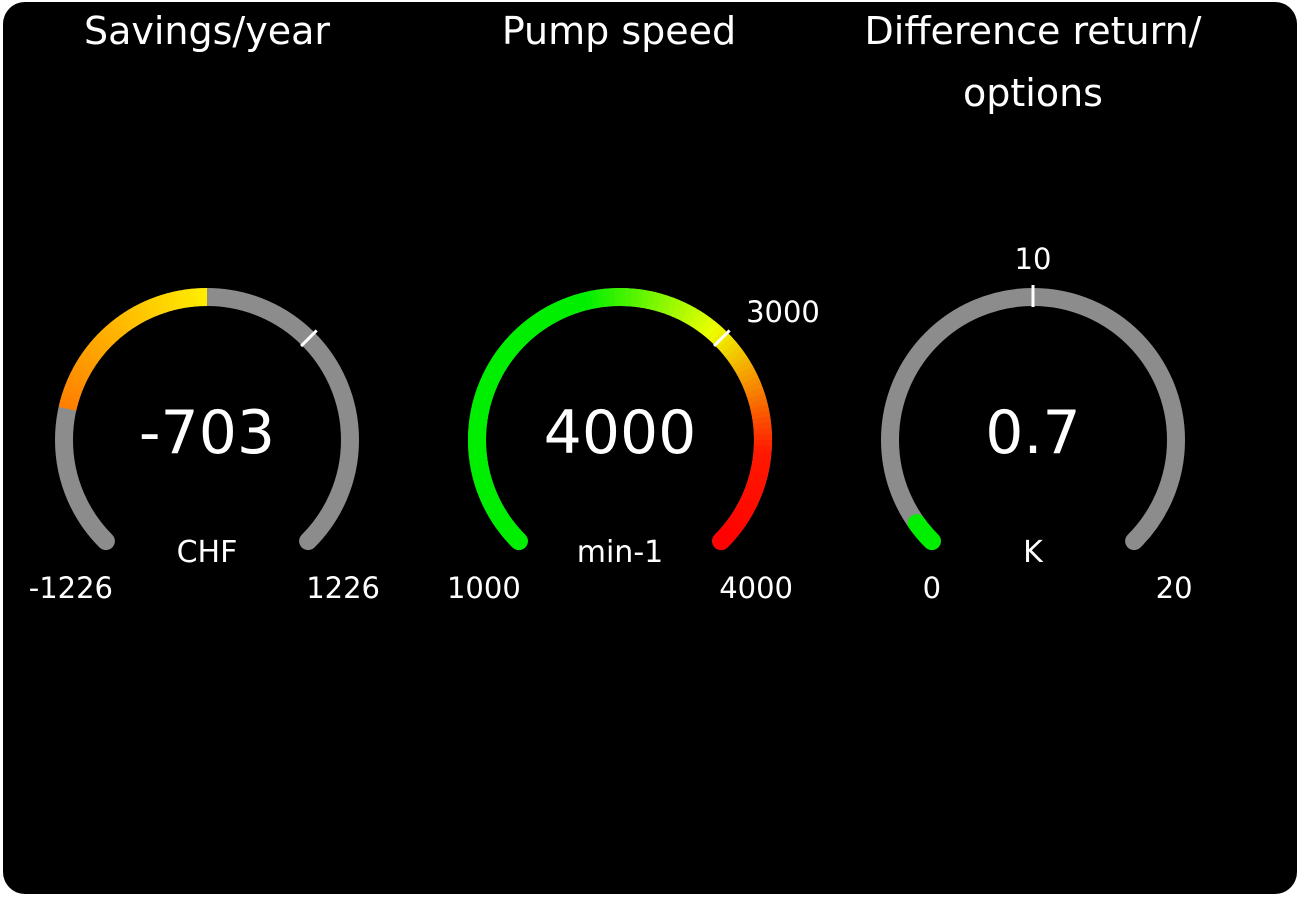 The width and height of the screenshot is (1300, 897). Describe the element at coordinates (619, 31) in the screenshot. I see `gauge-title-pump-speed: Pump speed` at that location.